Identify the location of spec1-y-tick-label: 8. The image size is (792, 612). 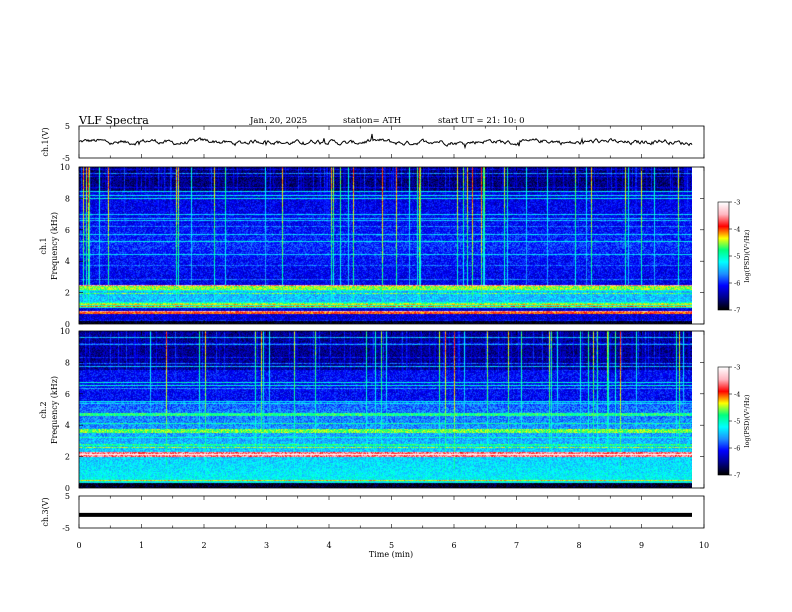
(67, 198).